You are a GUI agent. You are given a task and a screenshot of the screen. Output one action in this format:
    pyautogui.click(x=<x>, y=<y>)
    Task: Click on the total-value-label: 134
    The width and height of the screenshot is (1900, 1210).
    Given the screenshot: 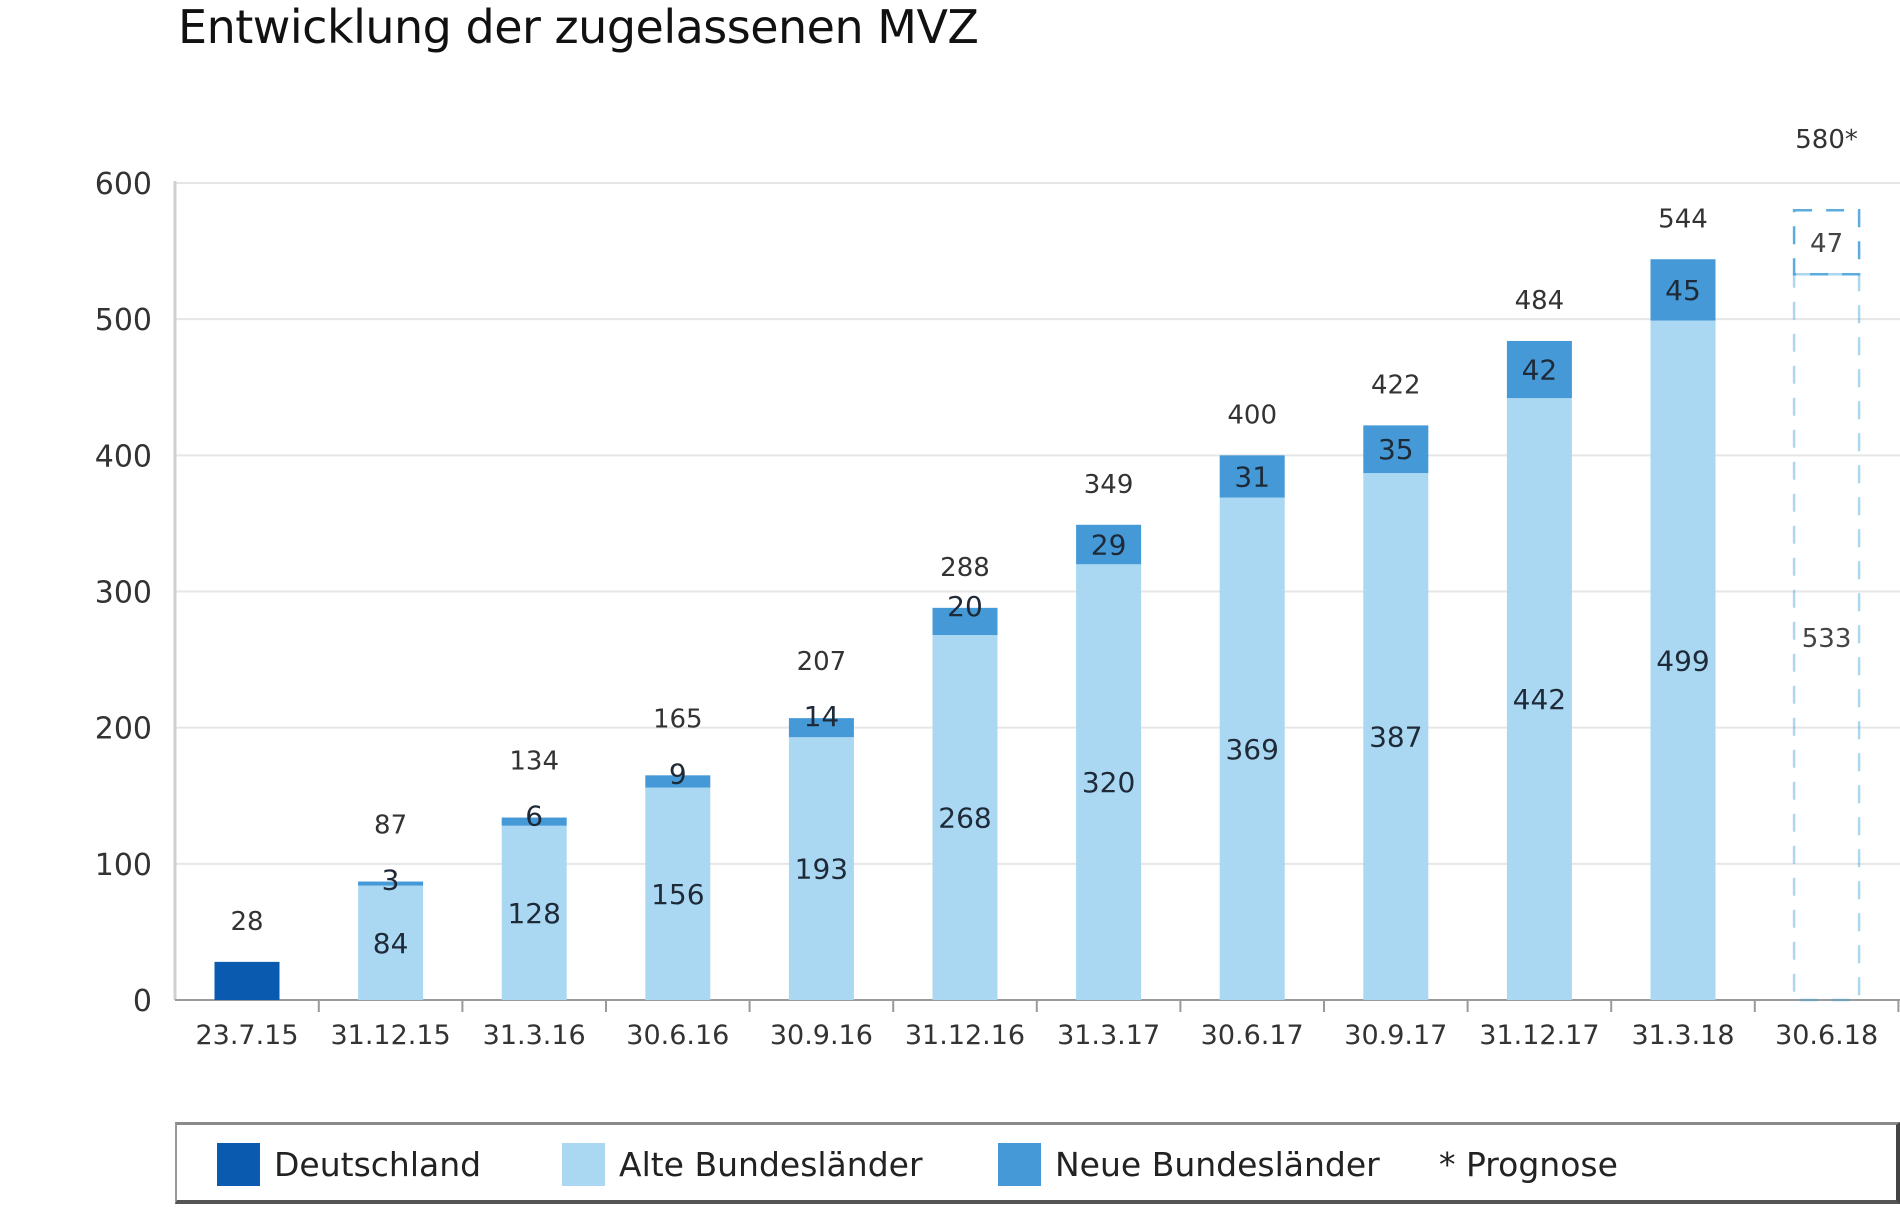 What is the action you would take?
    pyautogui.click(x=534, y=762)
    